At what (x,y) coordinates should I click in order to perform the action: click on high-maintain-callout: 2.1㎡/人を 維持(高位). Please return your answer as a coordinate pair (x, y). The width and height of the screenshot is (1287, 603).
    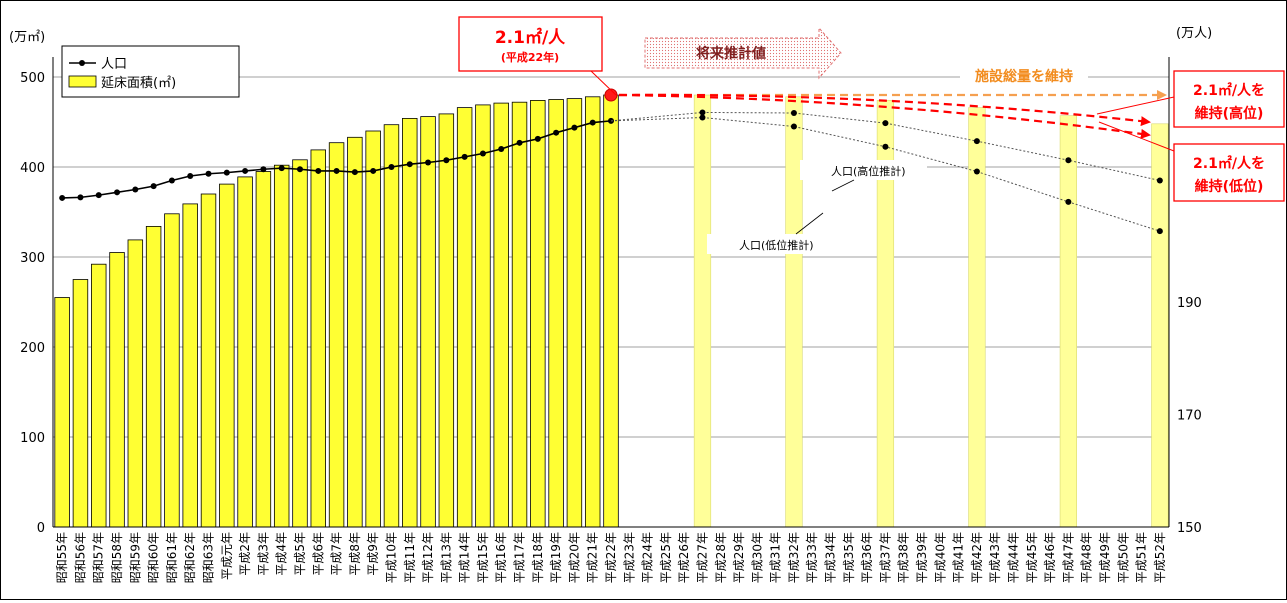
    Looking at the image, I should click on (1190, 99).